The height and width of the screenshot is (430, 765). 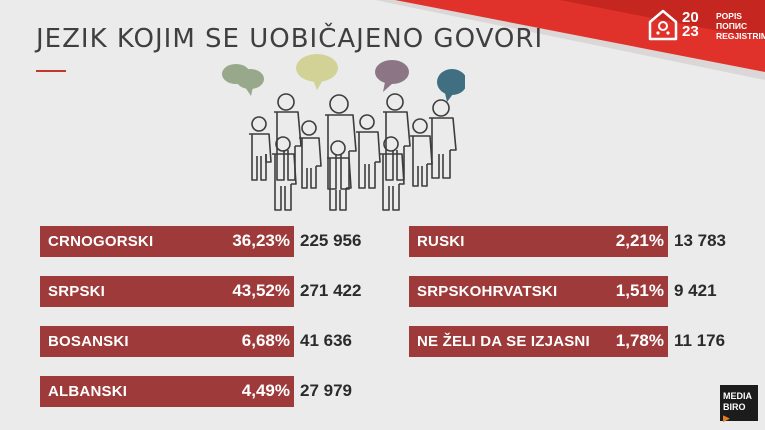 I want to click on stat-bar: NE ŽELI DA SE IZJASNI 1,78%, so click(x=538, y=341).